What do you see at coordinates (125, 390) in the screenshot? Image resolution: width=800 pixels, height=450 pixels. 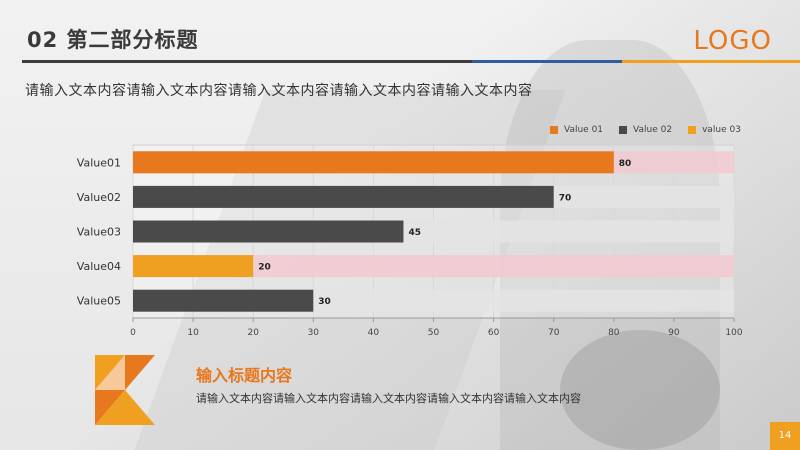 I see `triangle-logo-icon` at bounding box center [125, 390].